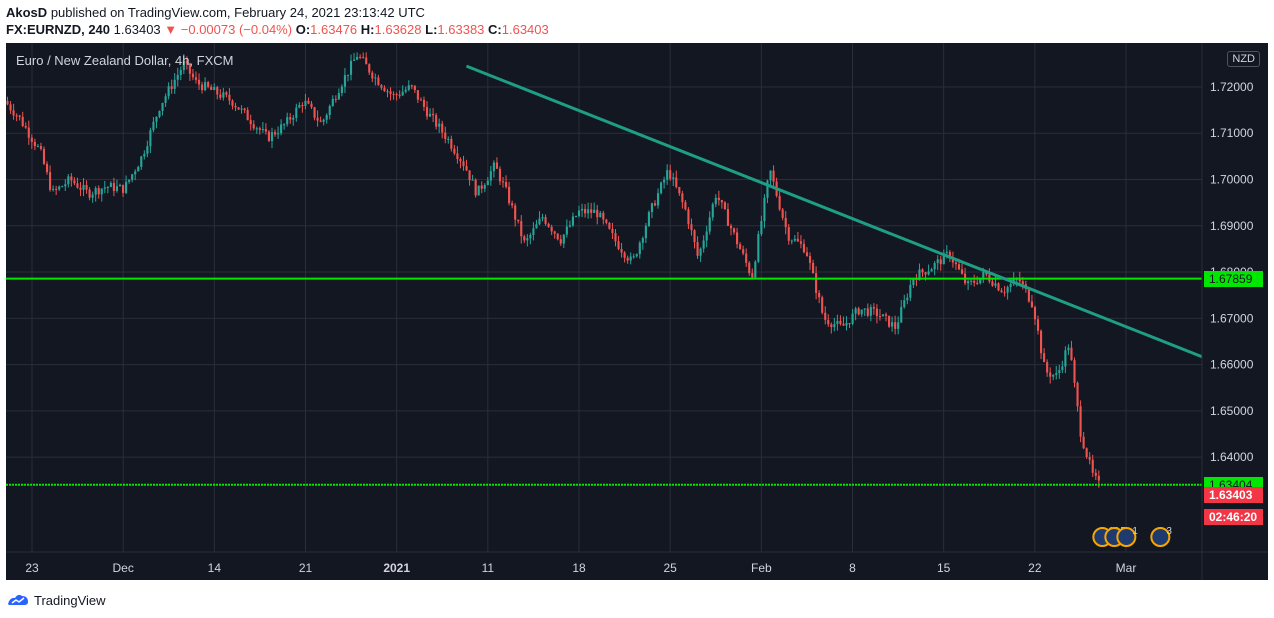 This screenshot has height=618, width=1274. What do you see at coordinates (27, 12) in the screenshot?
I see `author-name: AkosD` at bounding box center [27, 12].